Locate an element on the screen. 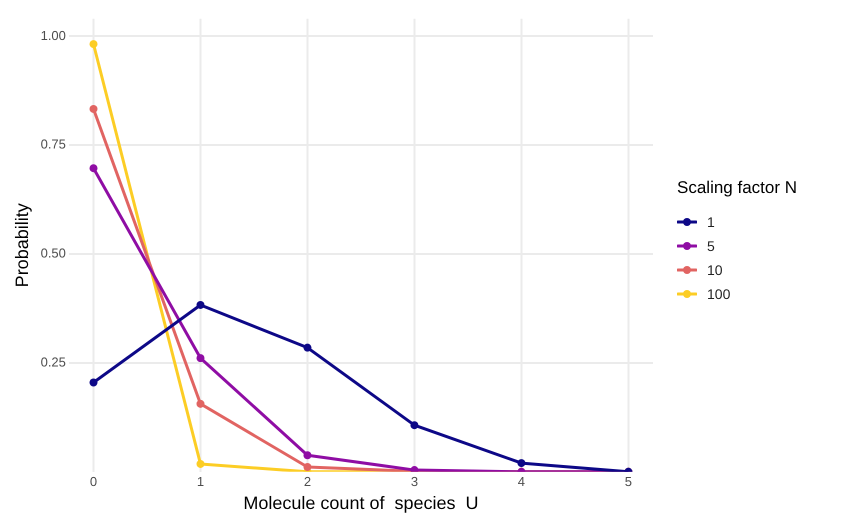  legend-label: 1 is located at coordinates (711, 222).